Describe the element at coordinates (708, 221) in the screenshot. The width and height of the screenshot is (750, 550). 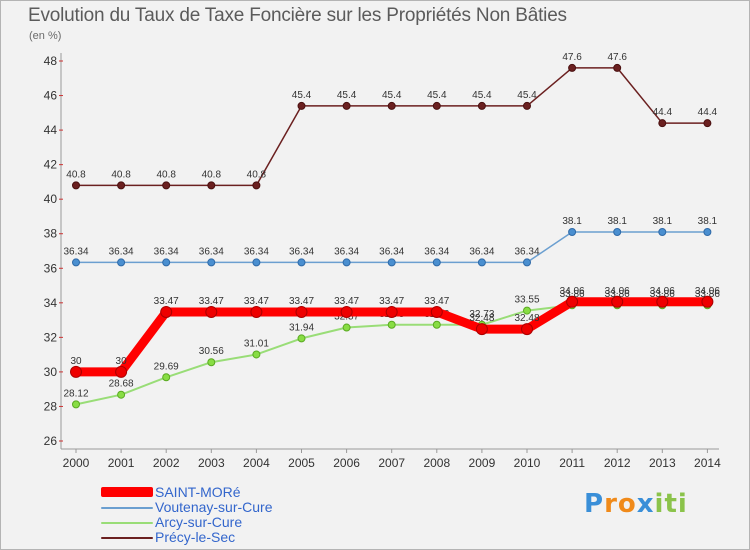
I see `data-label-voutenay-sur-cure-2014: 38.1` at that location.